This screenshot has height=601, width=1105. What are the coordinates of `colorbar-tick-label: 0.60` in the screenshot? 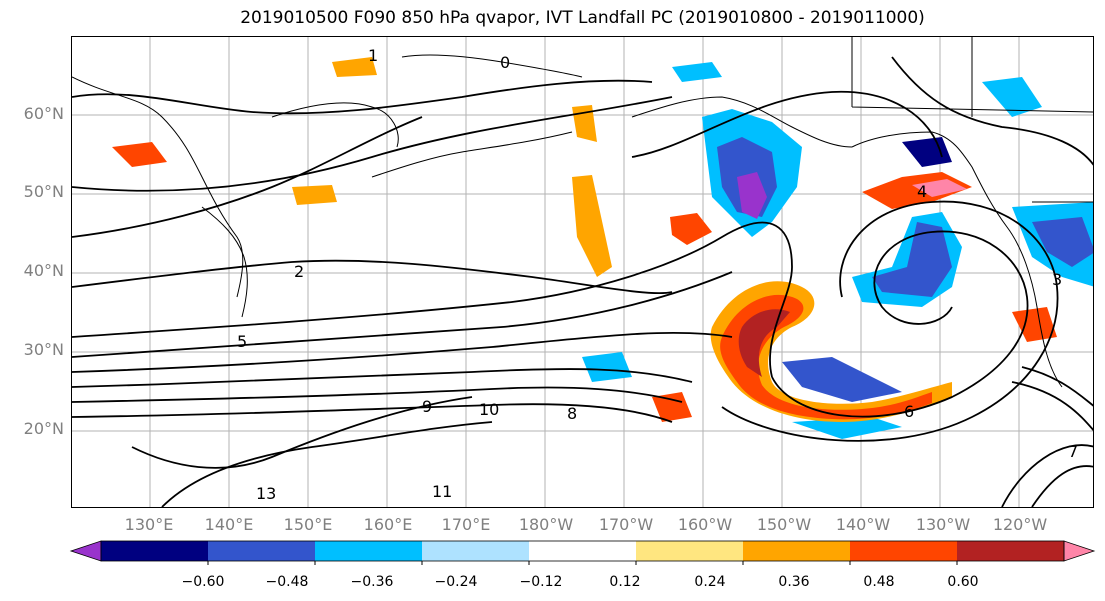 It's located at (963, 582).